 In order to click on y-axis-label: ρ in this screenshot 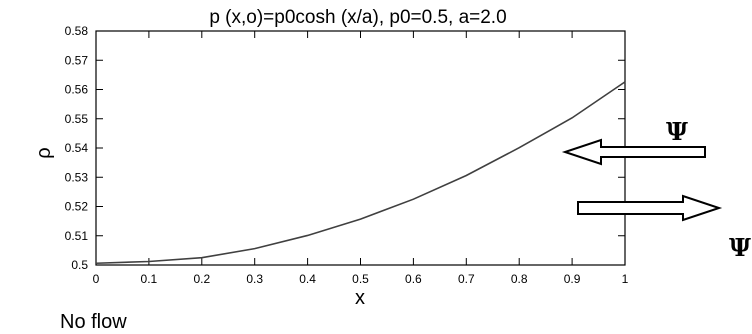, I will do `click(44, 152)`.